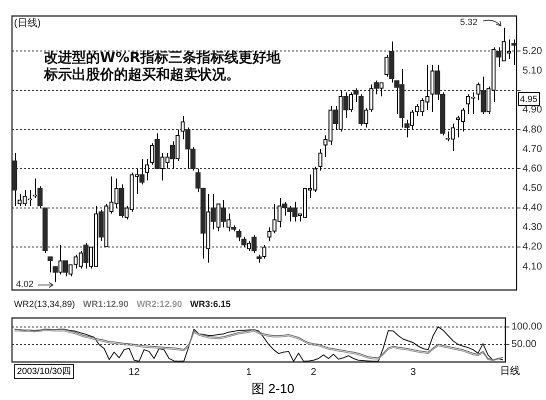 The height and width of the screenshot is (400, 546). Describe the element at coordinates (532, 228) in the screenshot. I see `y-tick-label: 4.30` at that location.